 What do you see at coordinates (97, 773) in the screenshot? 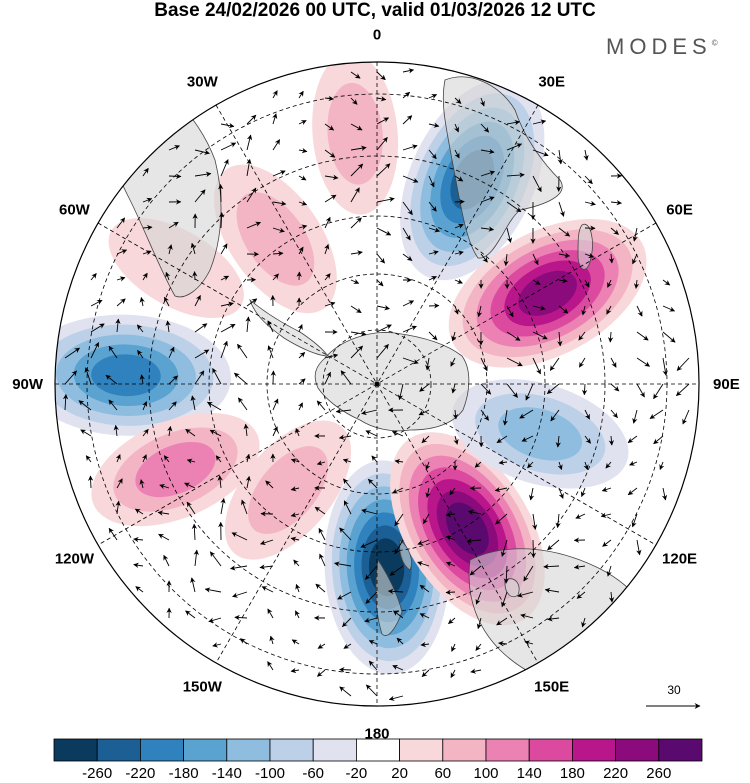
I see `colorbar-tick-label: -260` at bounding box center [97, 773].